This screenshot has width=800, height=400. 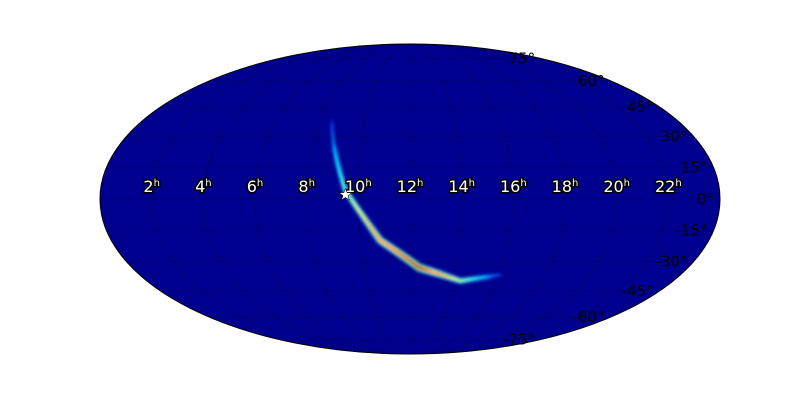 I want to click on dec-tick-label: -75°, so click(x=519, y=339).